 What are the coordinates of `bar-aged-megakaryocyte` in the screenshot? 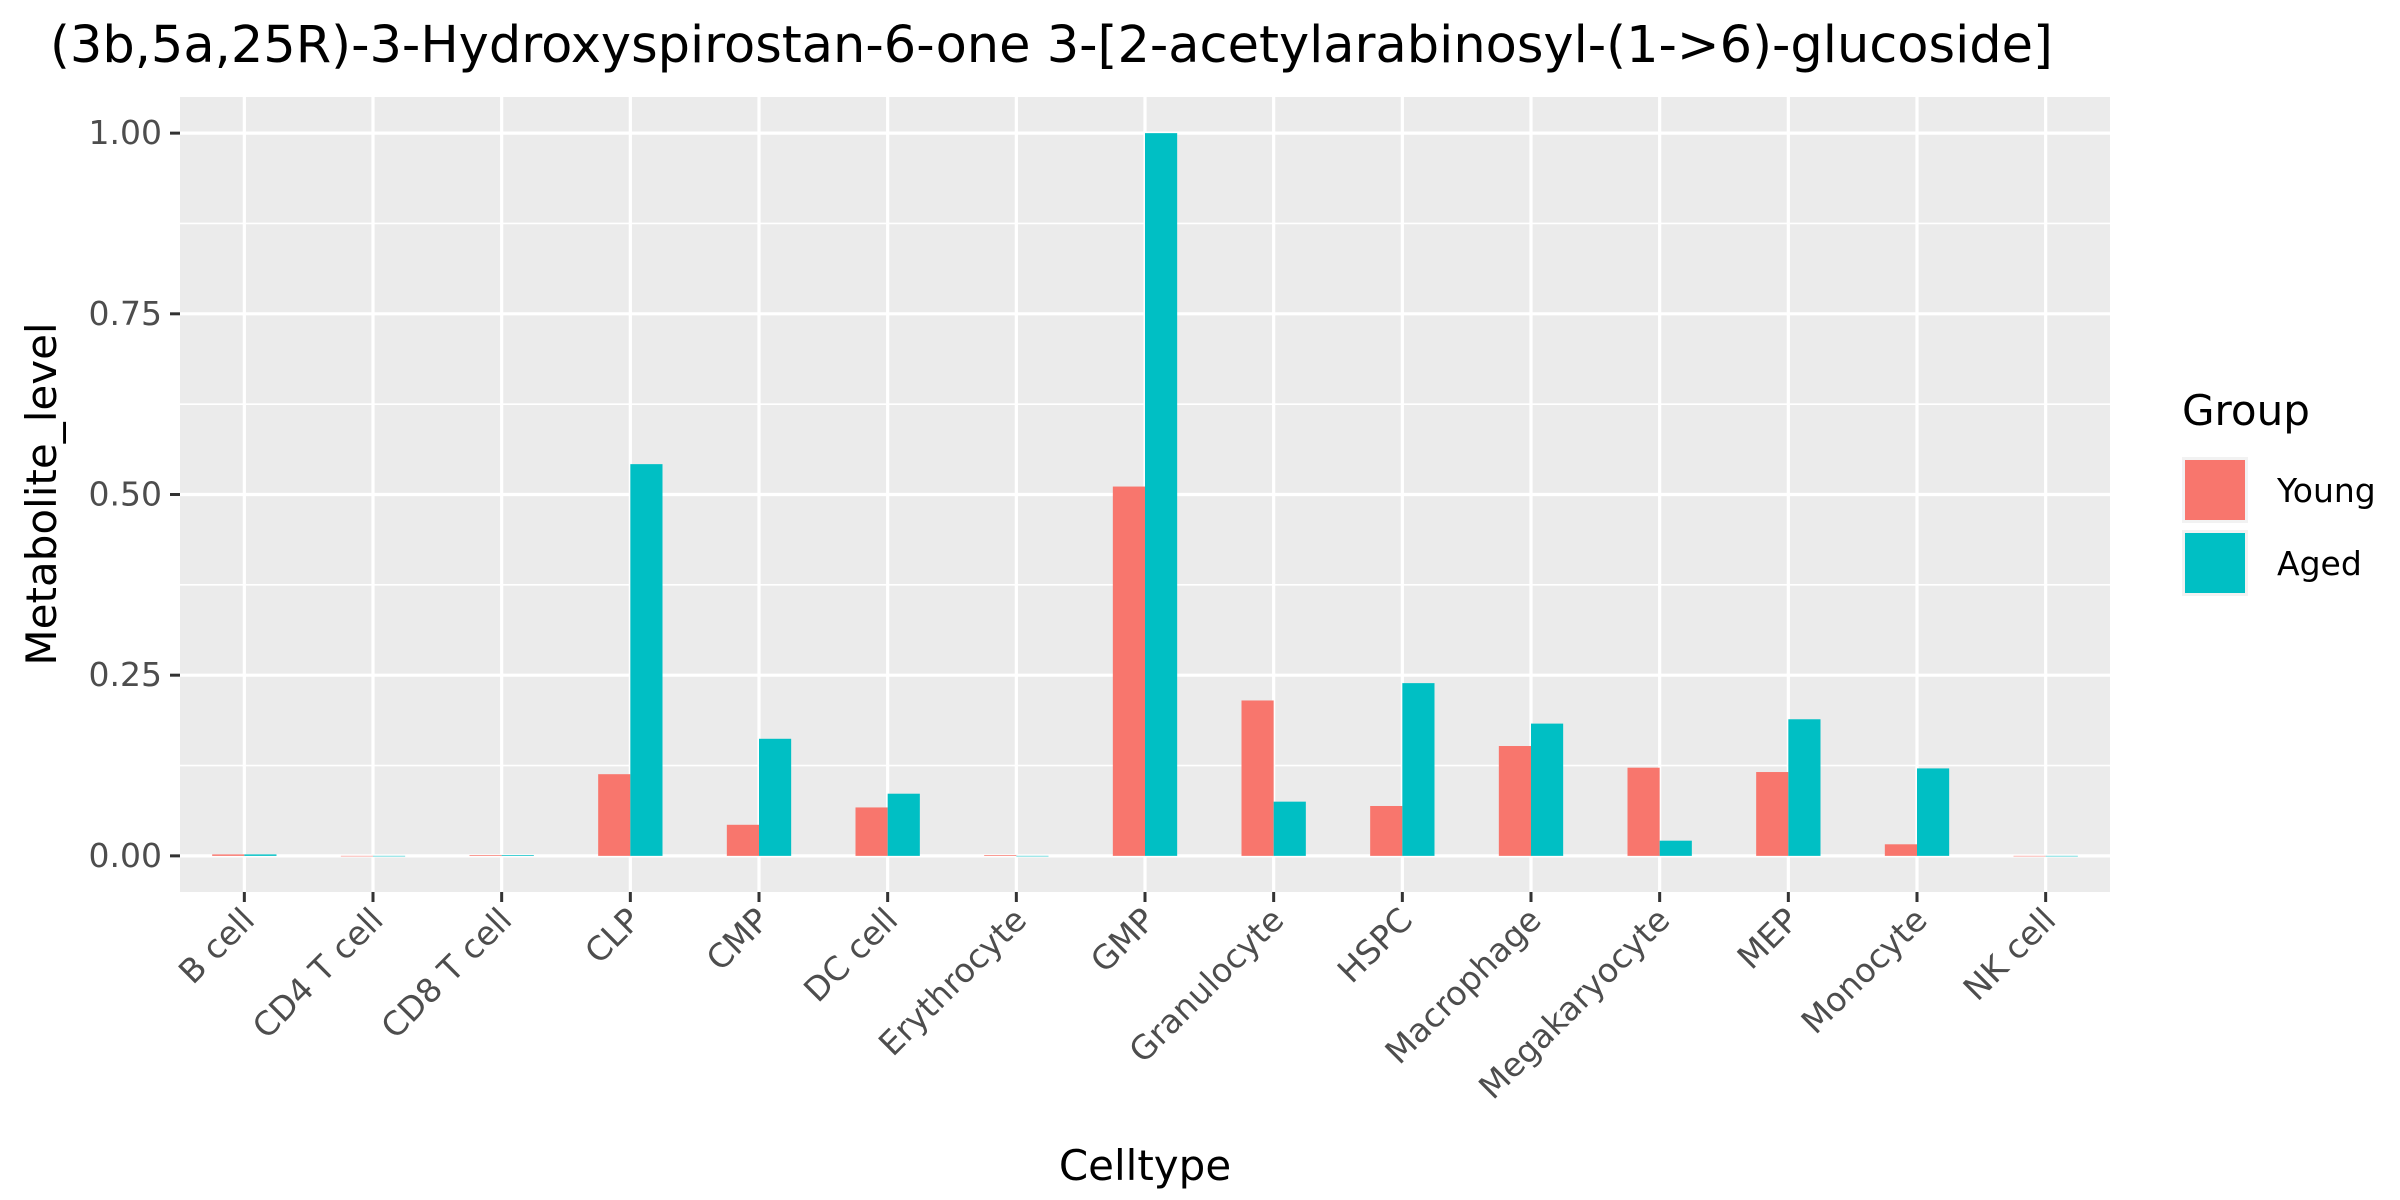 It's located at (1675, 848).